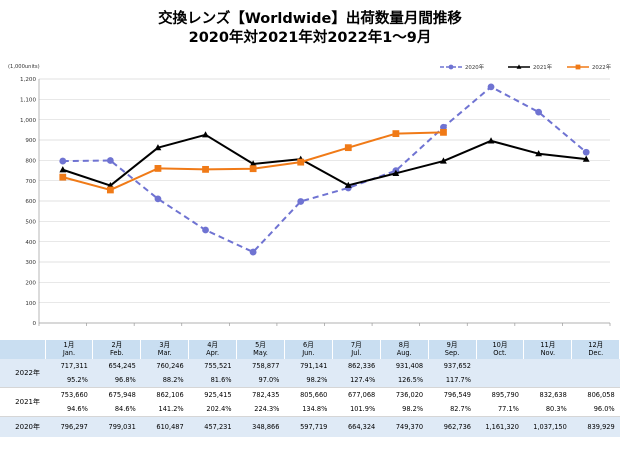  I want to click on month-jp: 5月, so click(260, 345).